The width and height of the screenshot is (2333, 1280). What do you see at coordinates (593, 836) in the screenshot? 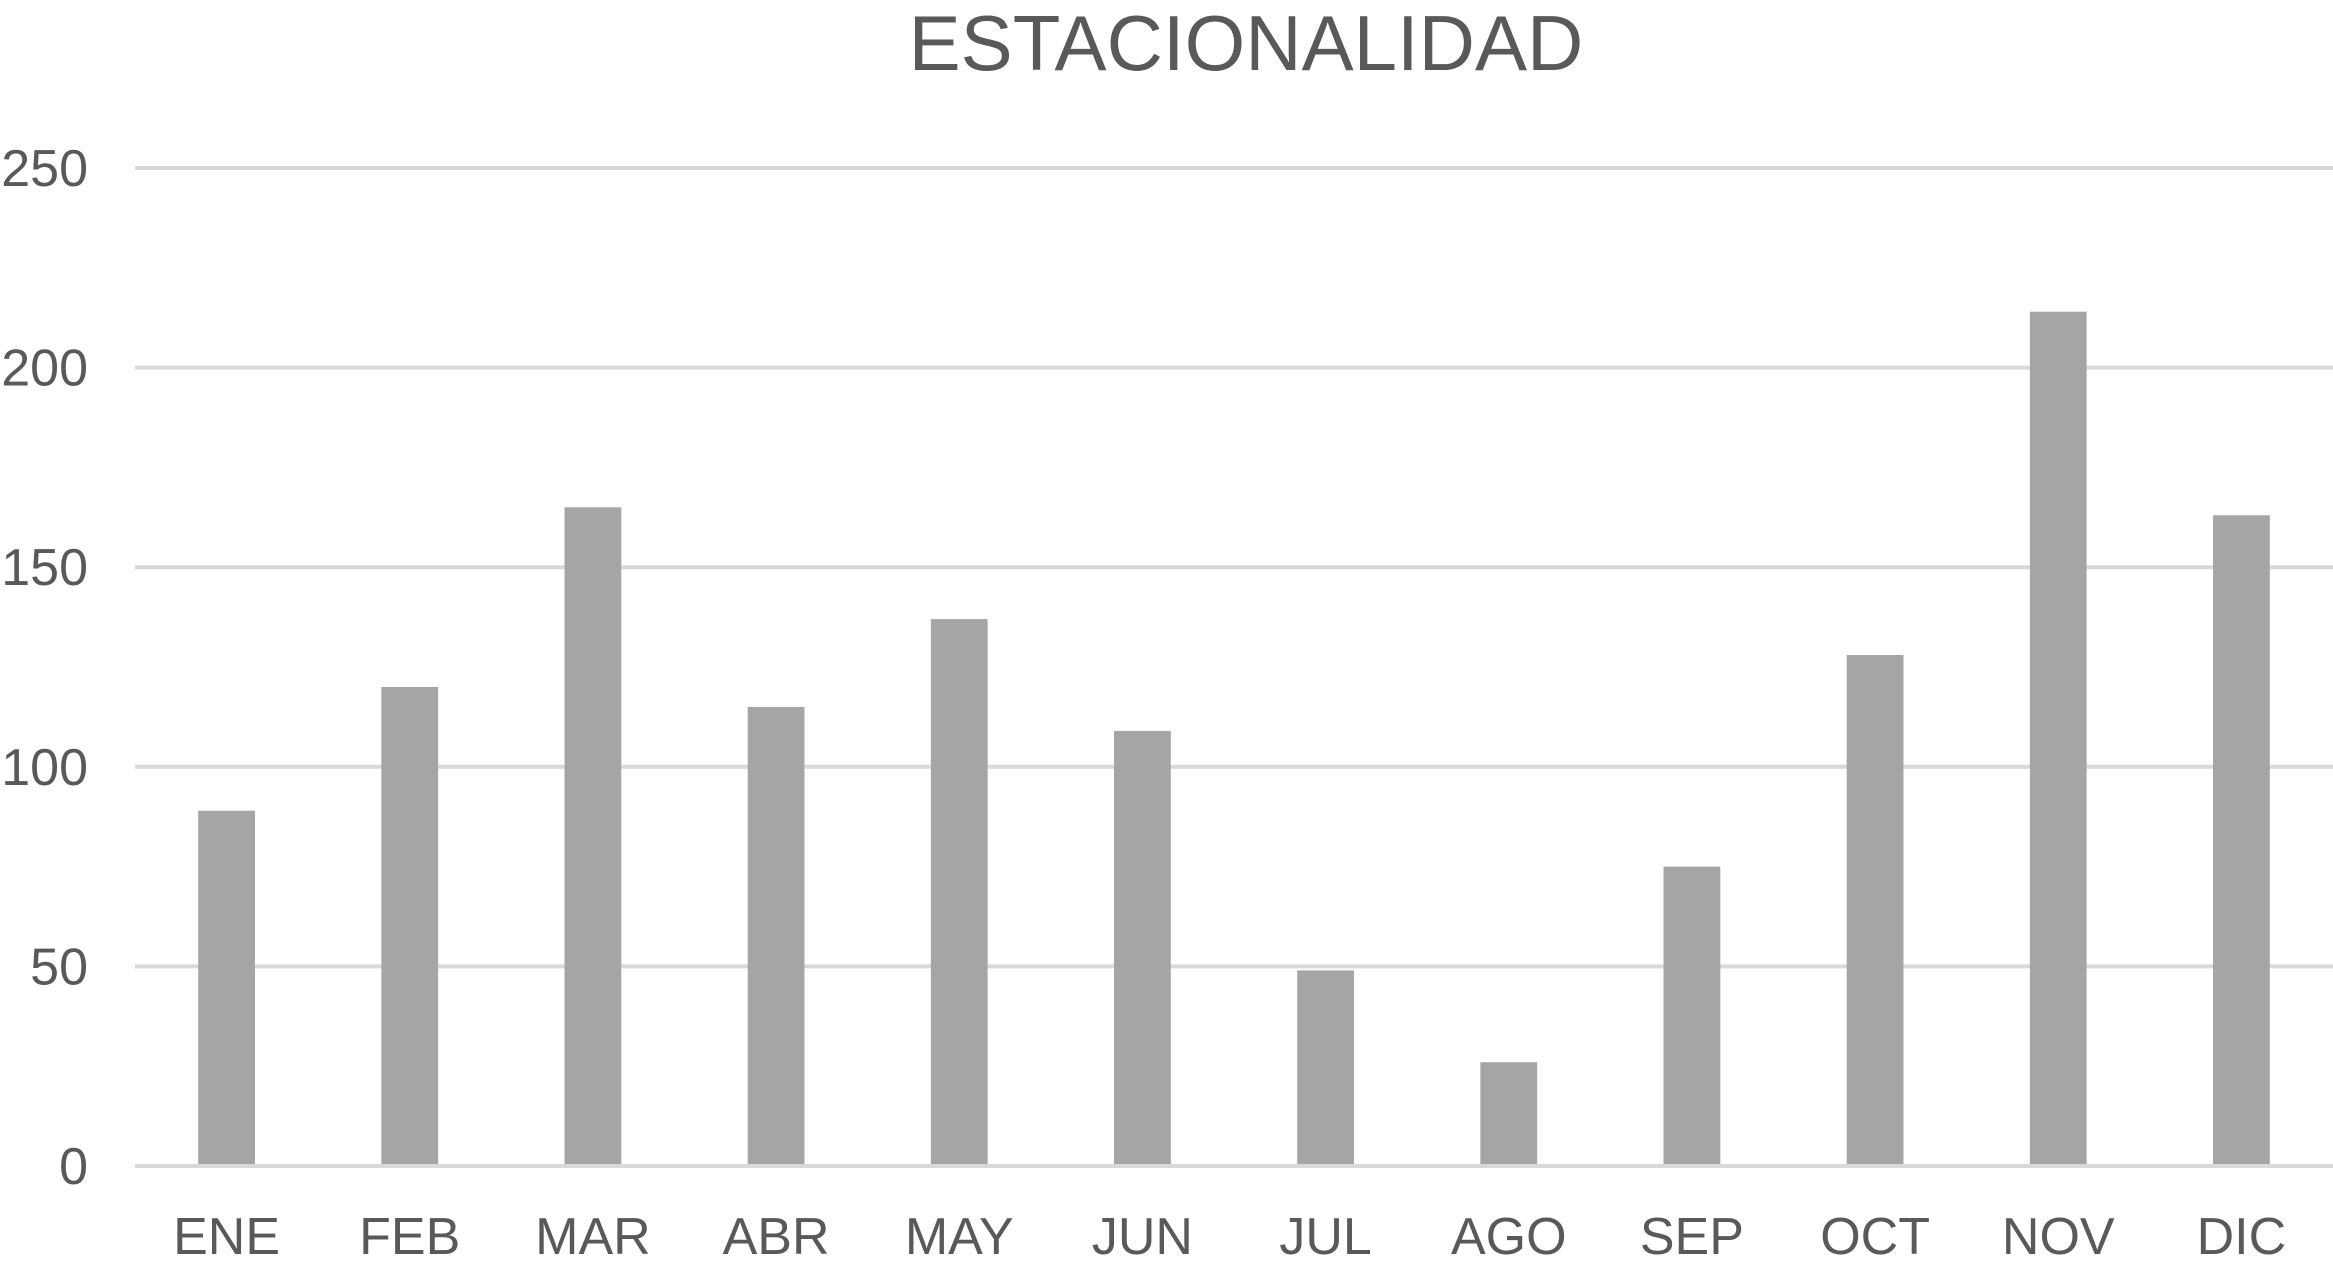
I see `bar-mar` at bounding box center [593, 836].